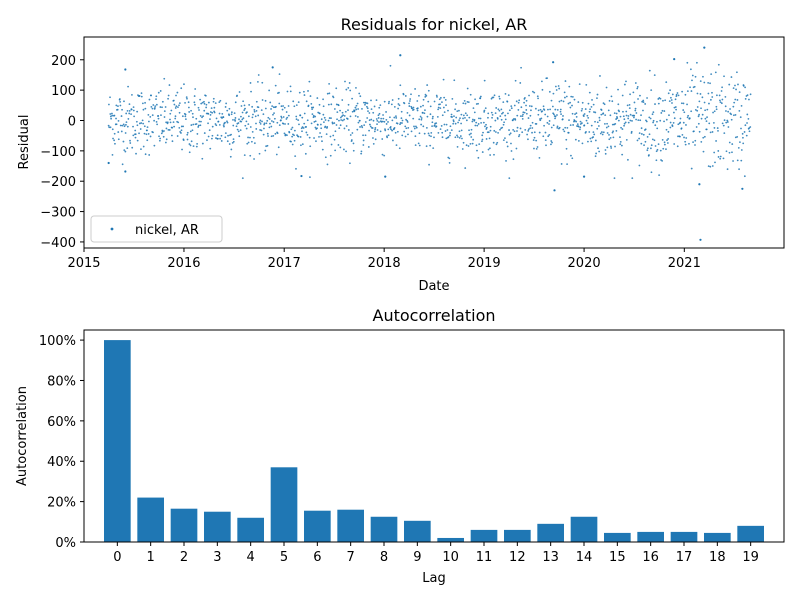 The height and width of the screenshot is (600, 800). I want to click on x-tick-label: 2021, so click(684, 263).